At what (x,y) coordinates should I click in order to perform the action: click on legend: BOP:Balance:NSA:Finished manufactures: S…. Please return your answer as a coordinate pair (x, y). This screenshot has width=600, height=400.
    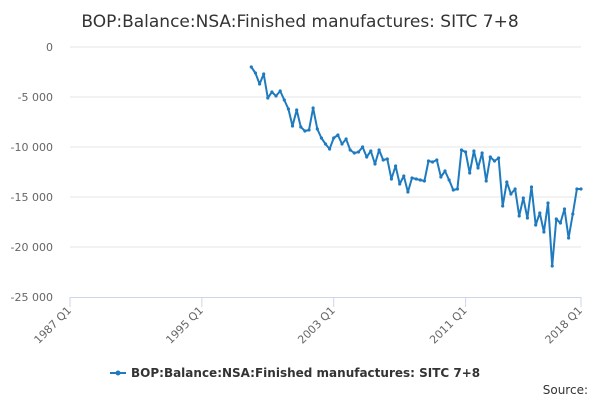
    Looking at the image, I should click on (295, 373).